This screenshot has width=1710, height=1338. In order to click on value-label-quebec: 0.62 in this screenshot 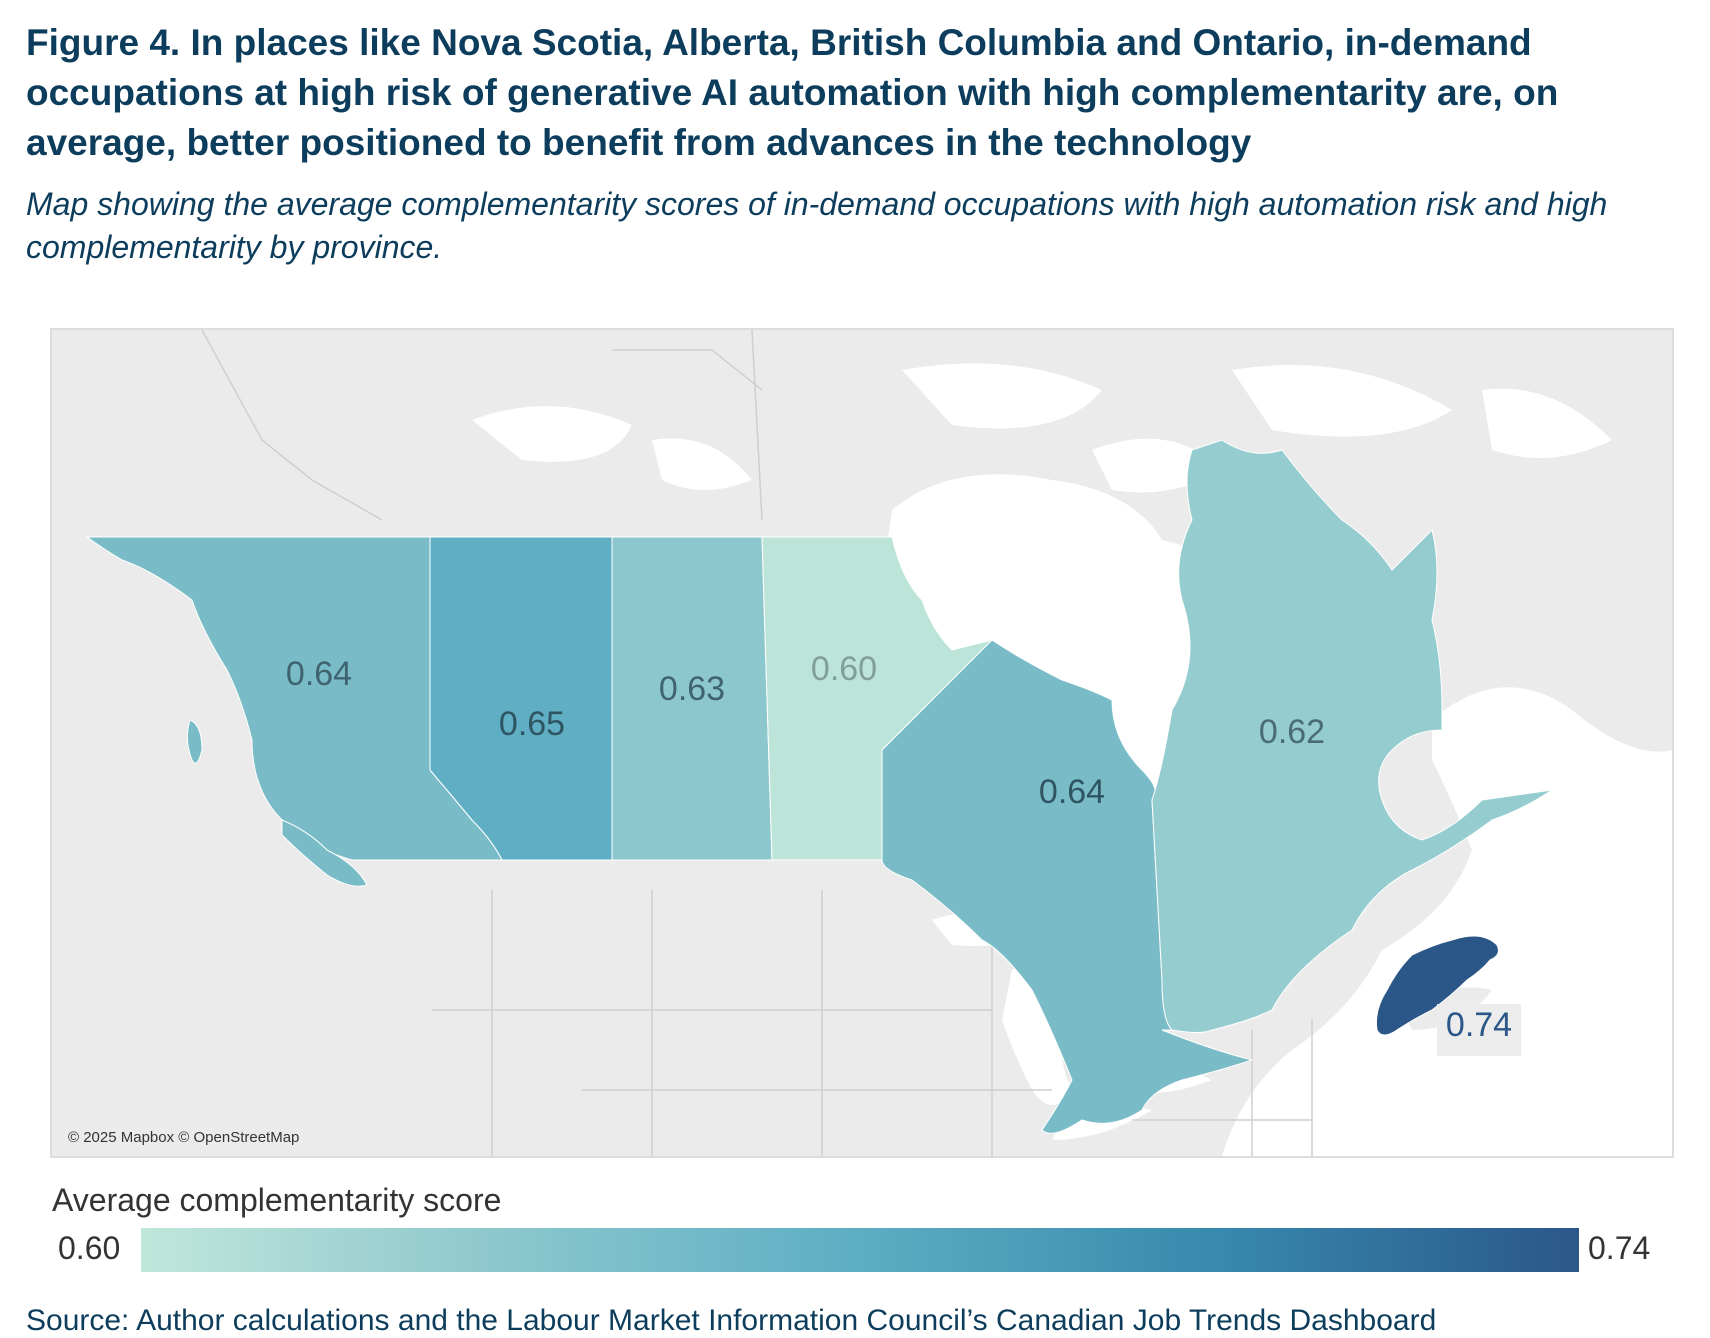, I will do `click(1292, 732)`.